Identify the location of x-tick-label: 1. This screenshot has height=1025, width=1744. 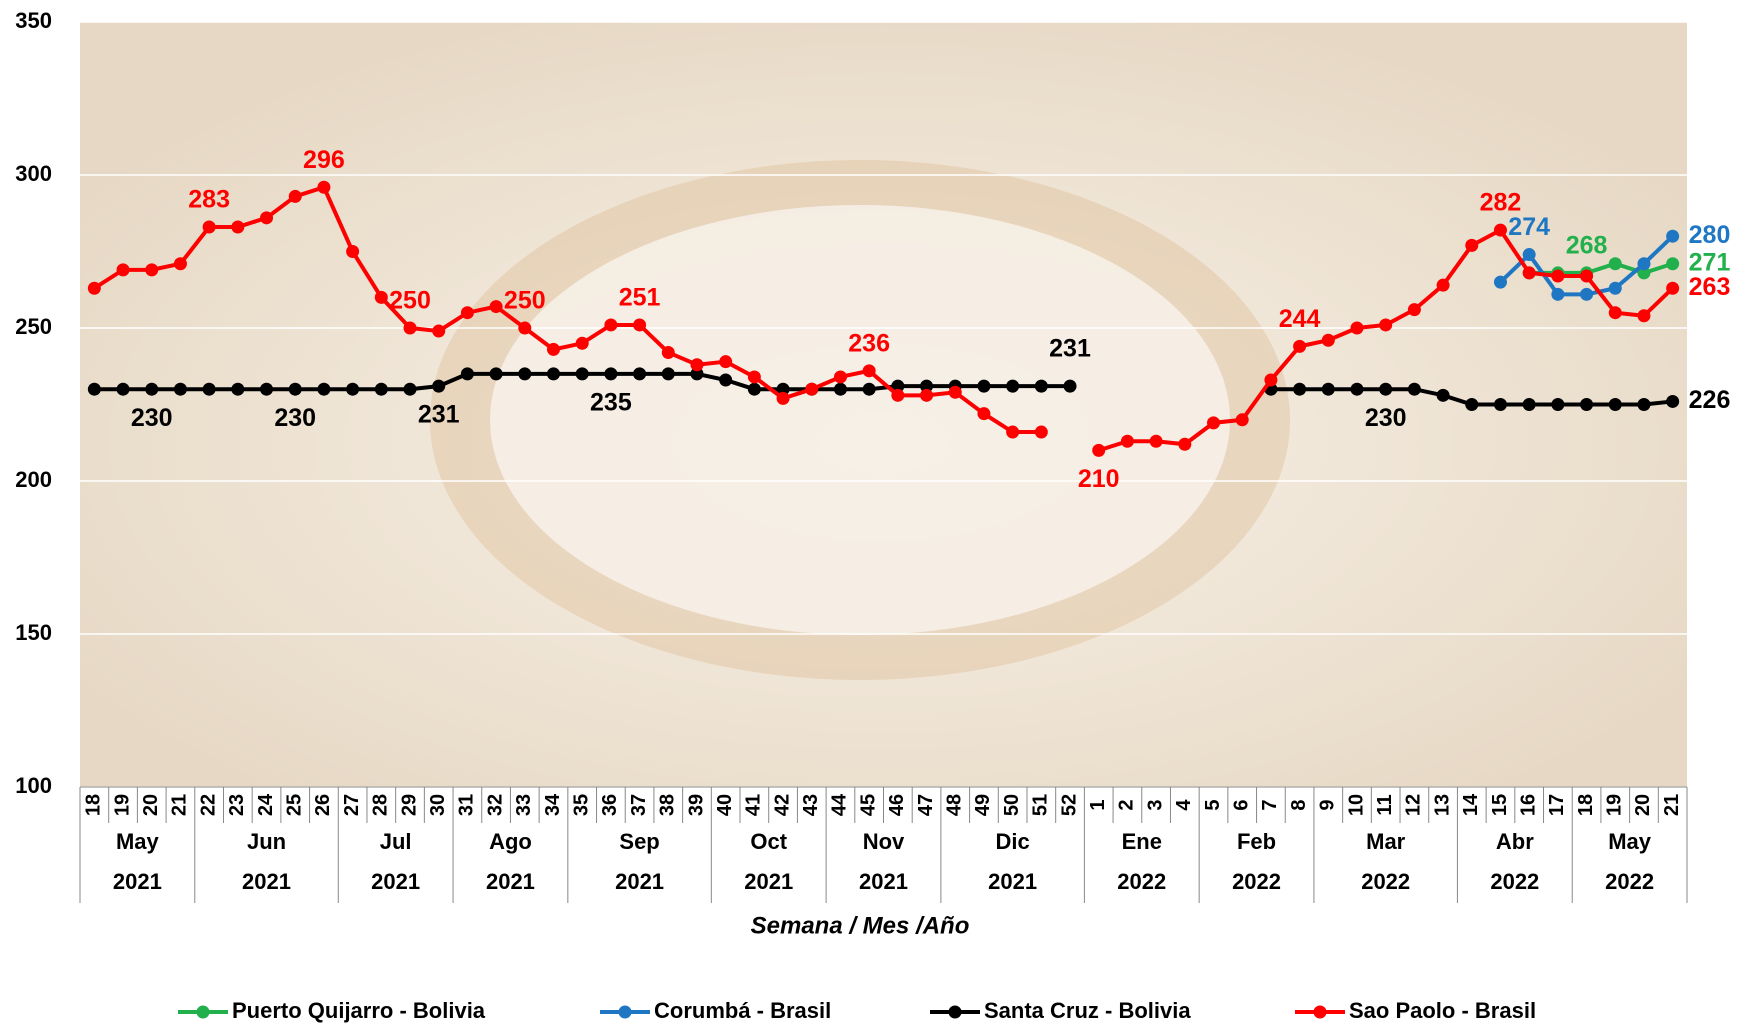
(1098, 804).